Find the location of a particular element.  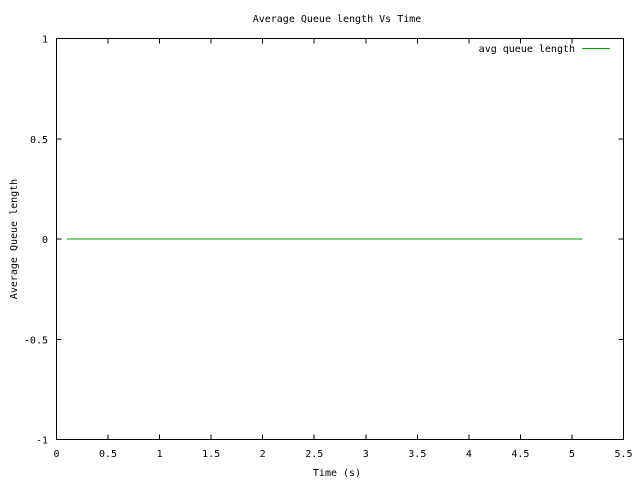

x-tick-label: 5 is located at coordinates (572, 454).